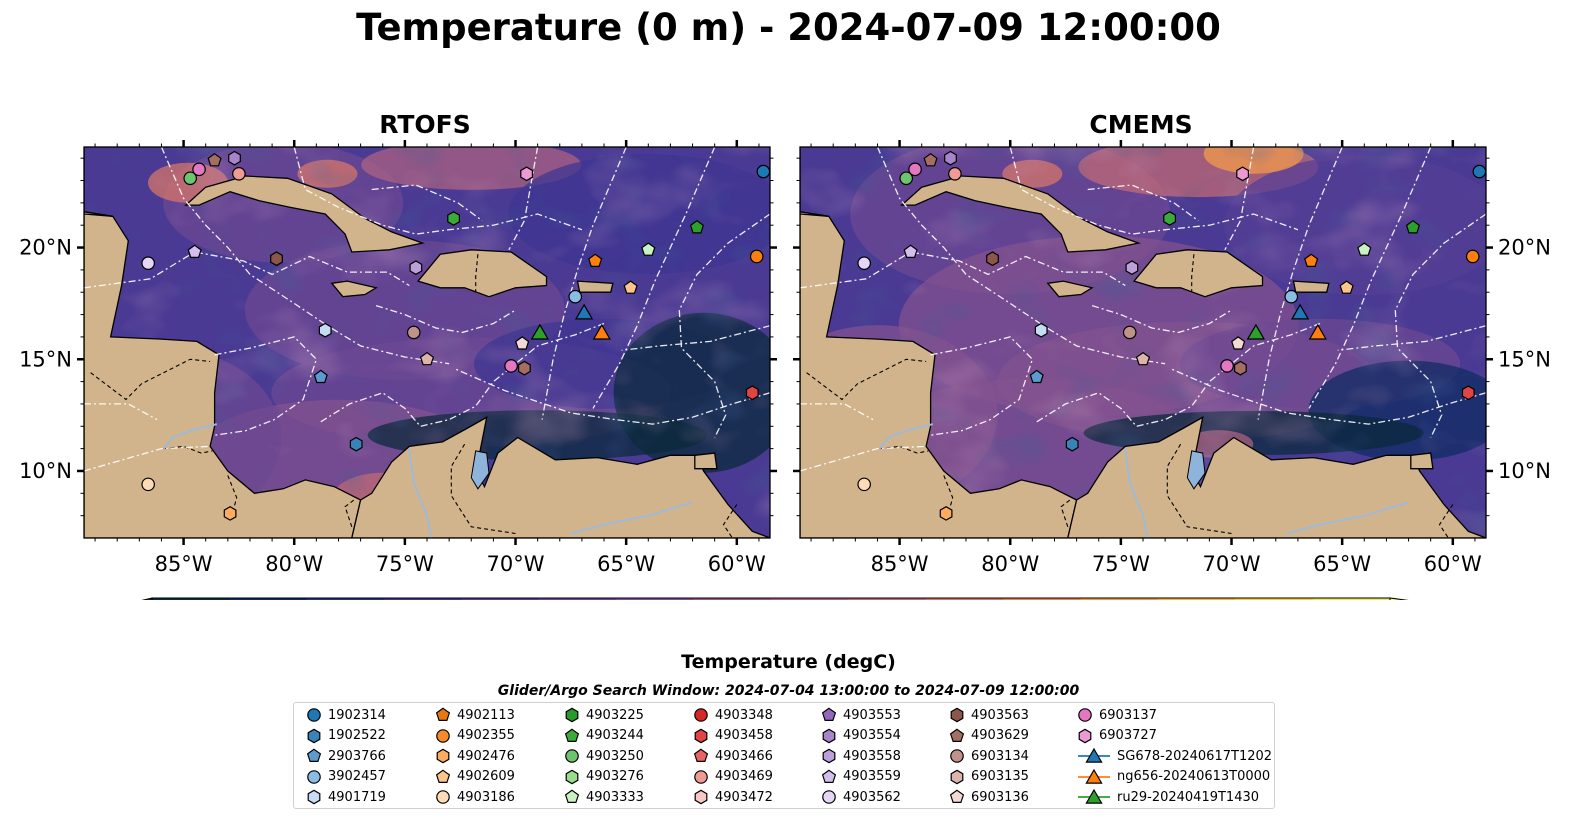  I want to click on legend-entry: 4903466, so click(733, 756).